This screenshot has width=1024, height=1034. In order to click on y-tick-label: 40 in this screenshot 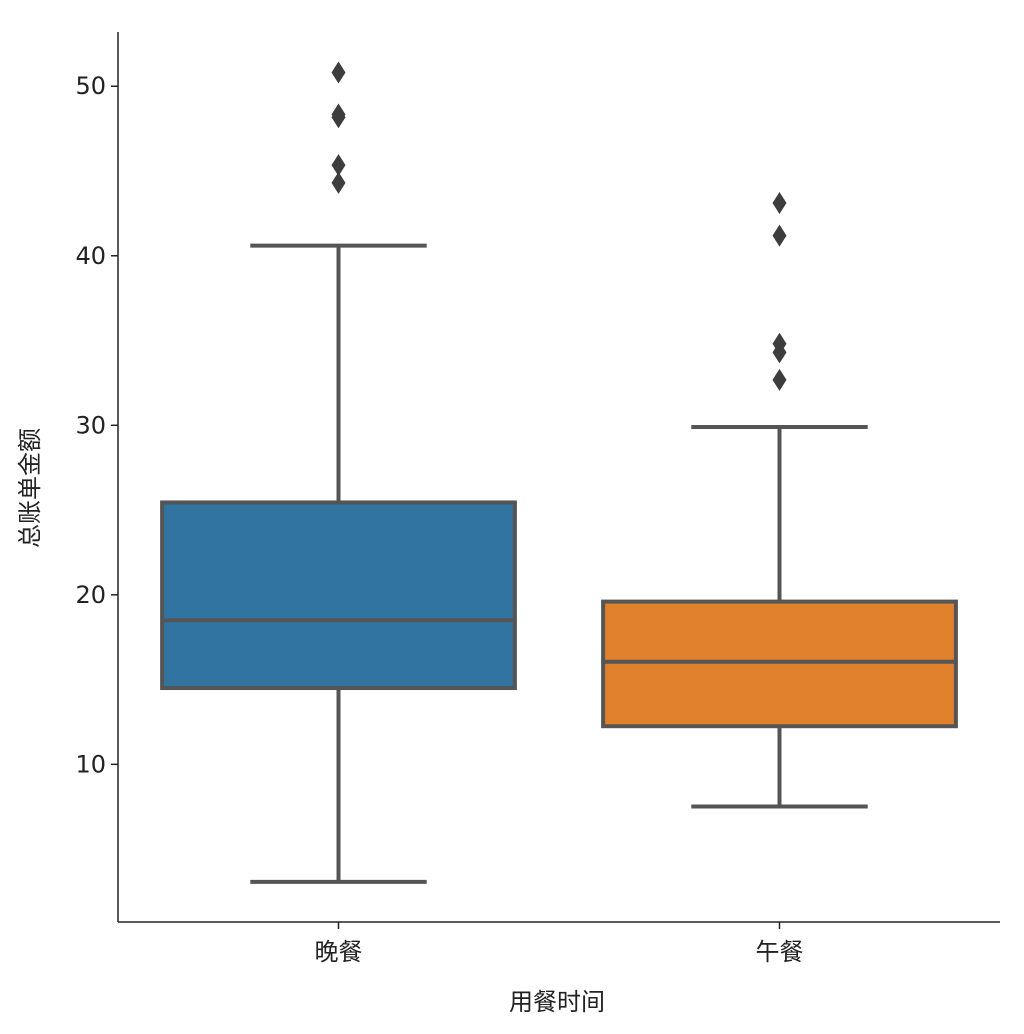, I will do `click(90, 256)`.